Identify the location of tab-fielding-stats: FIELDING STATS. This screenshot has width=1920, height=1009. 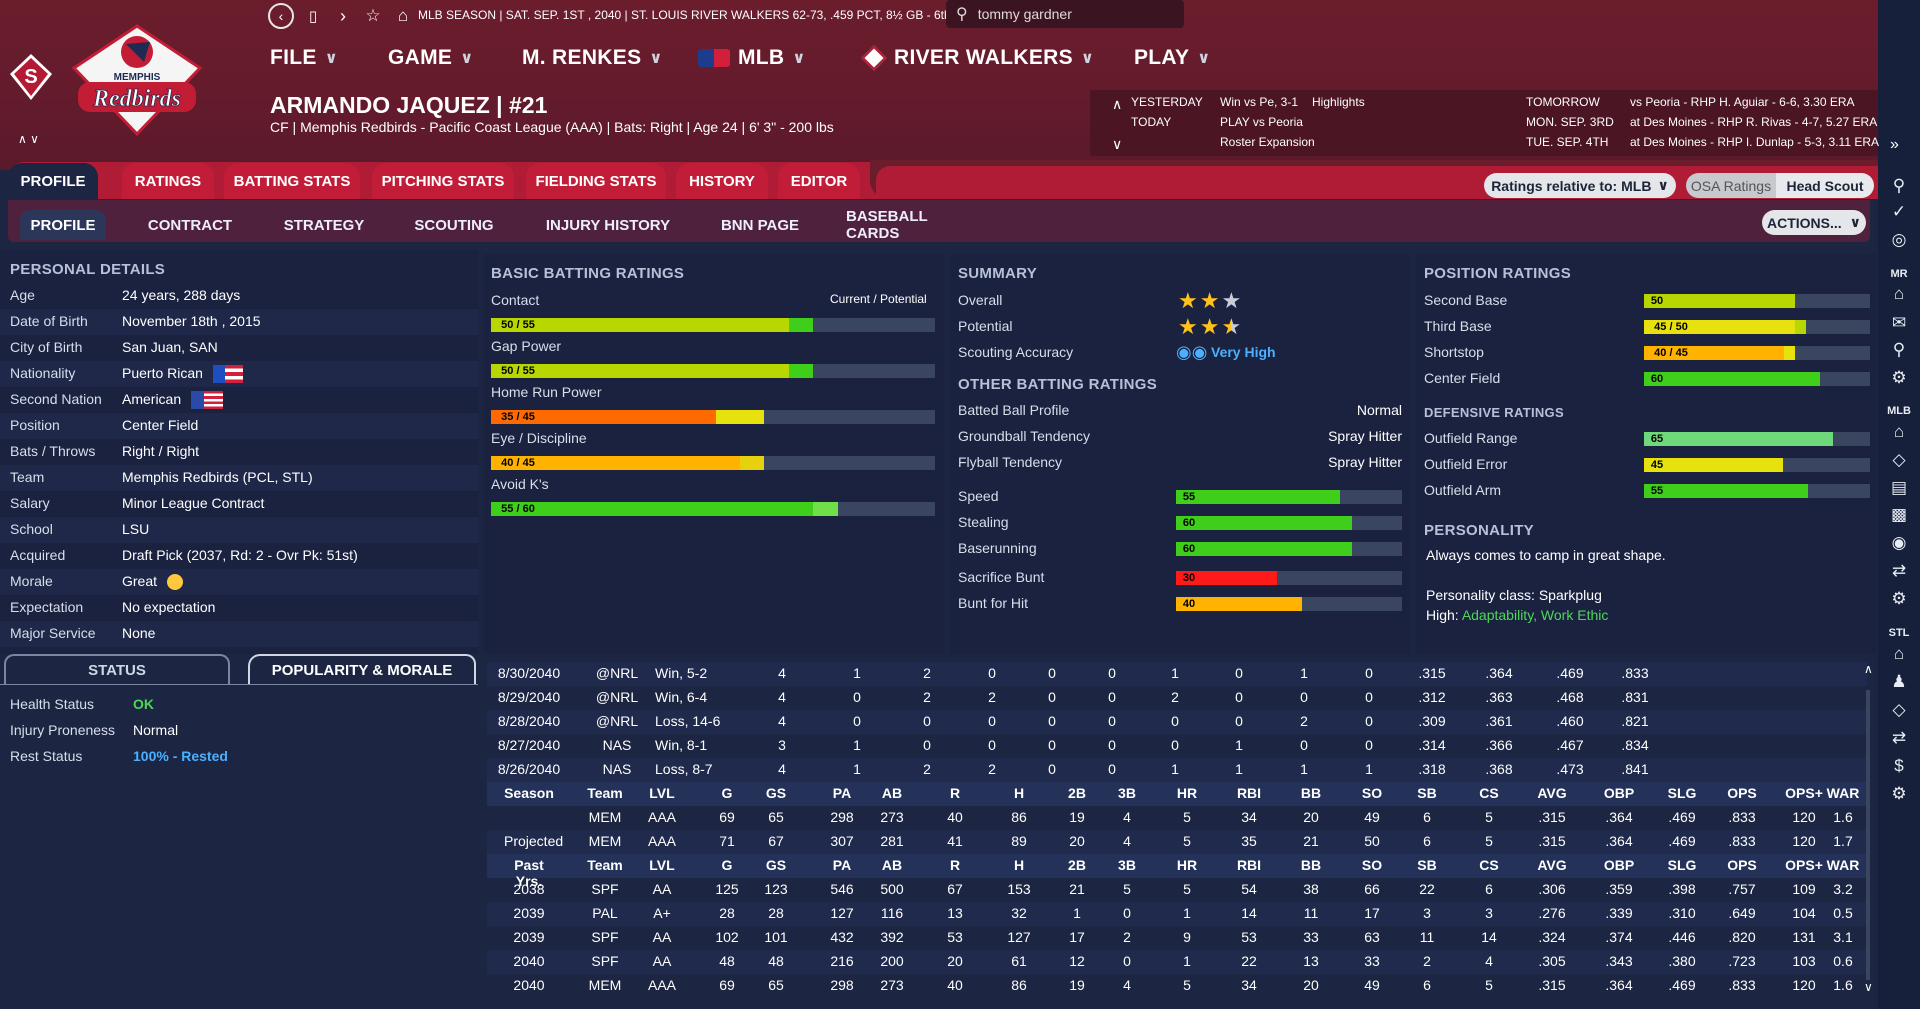
(596, 181).